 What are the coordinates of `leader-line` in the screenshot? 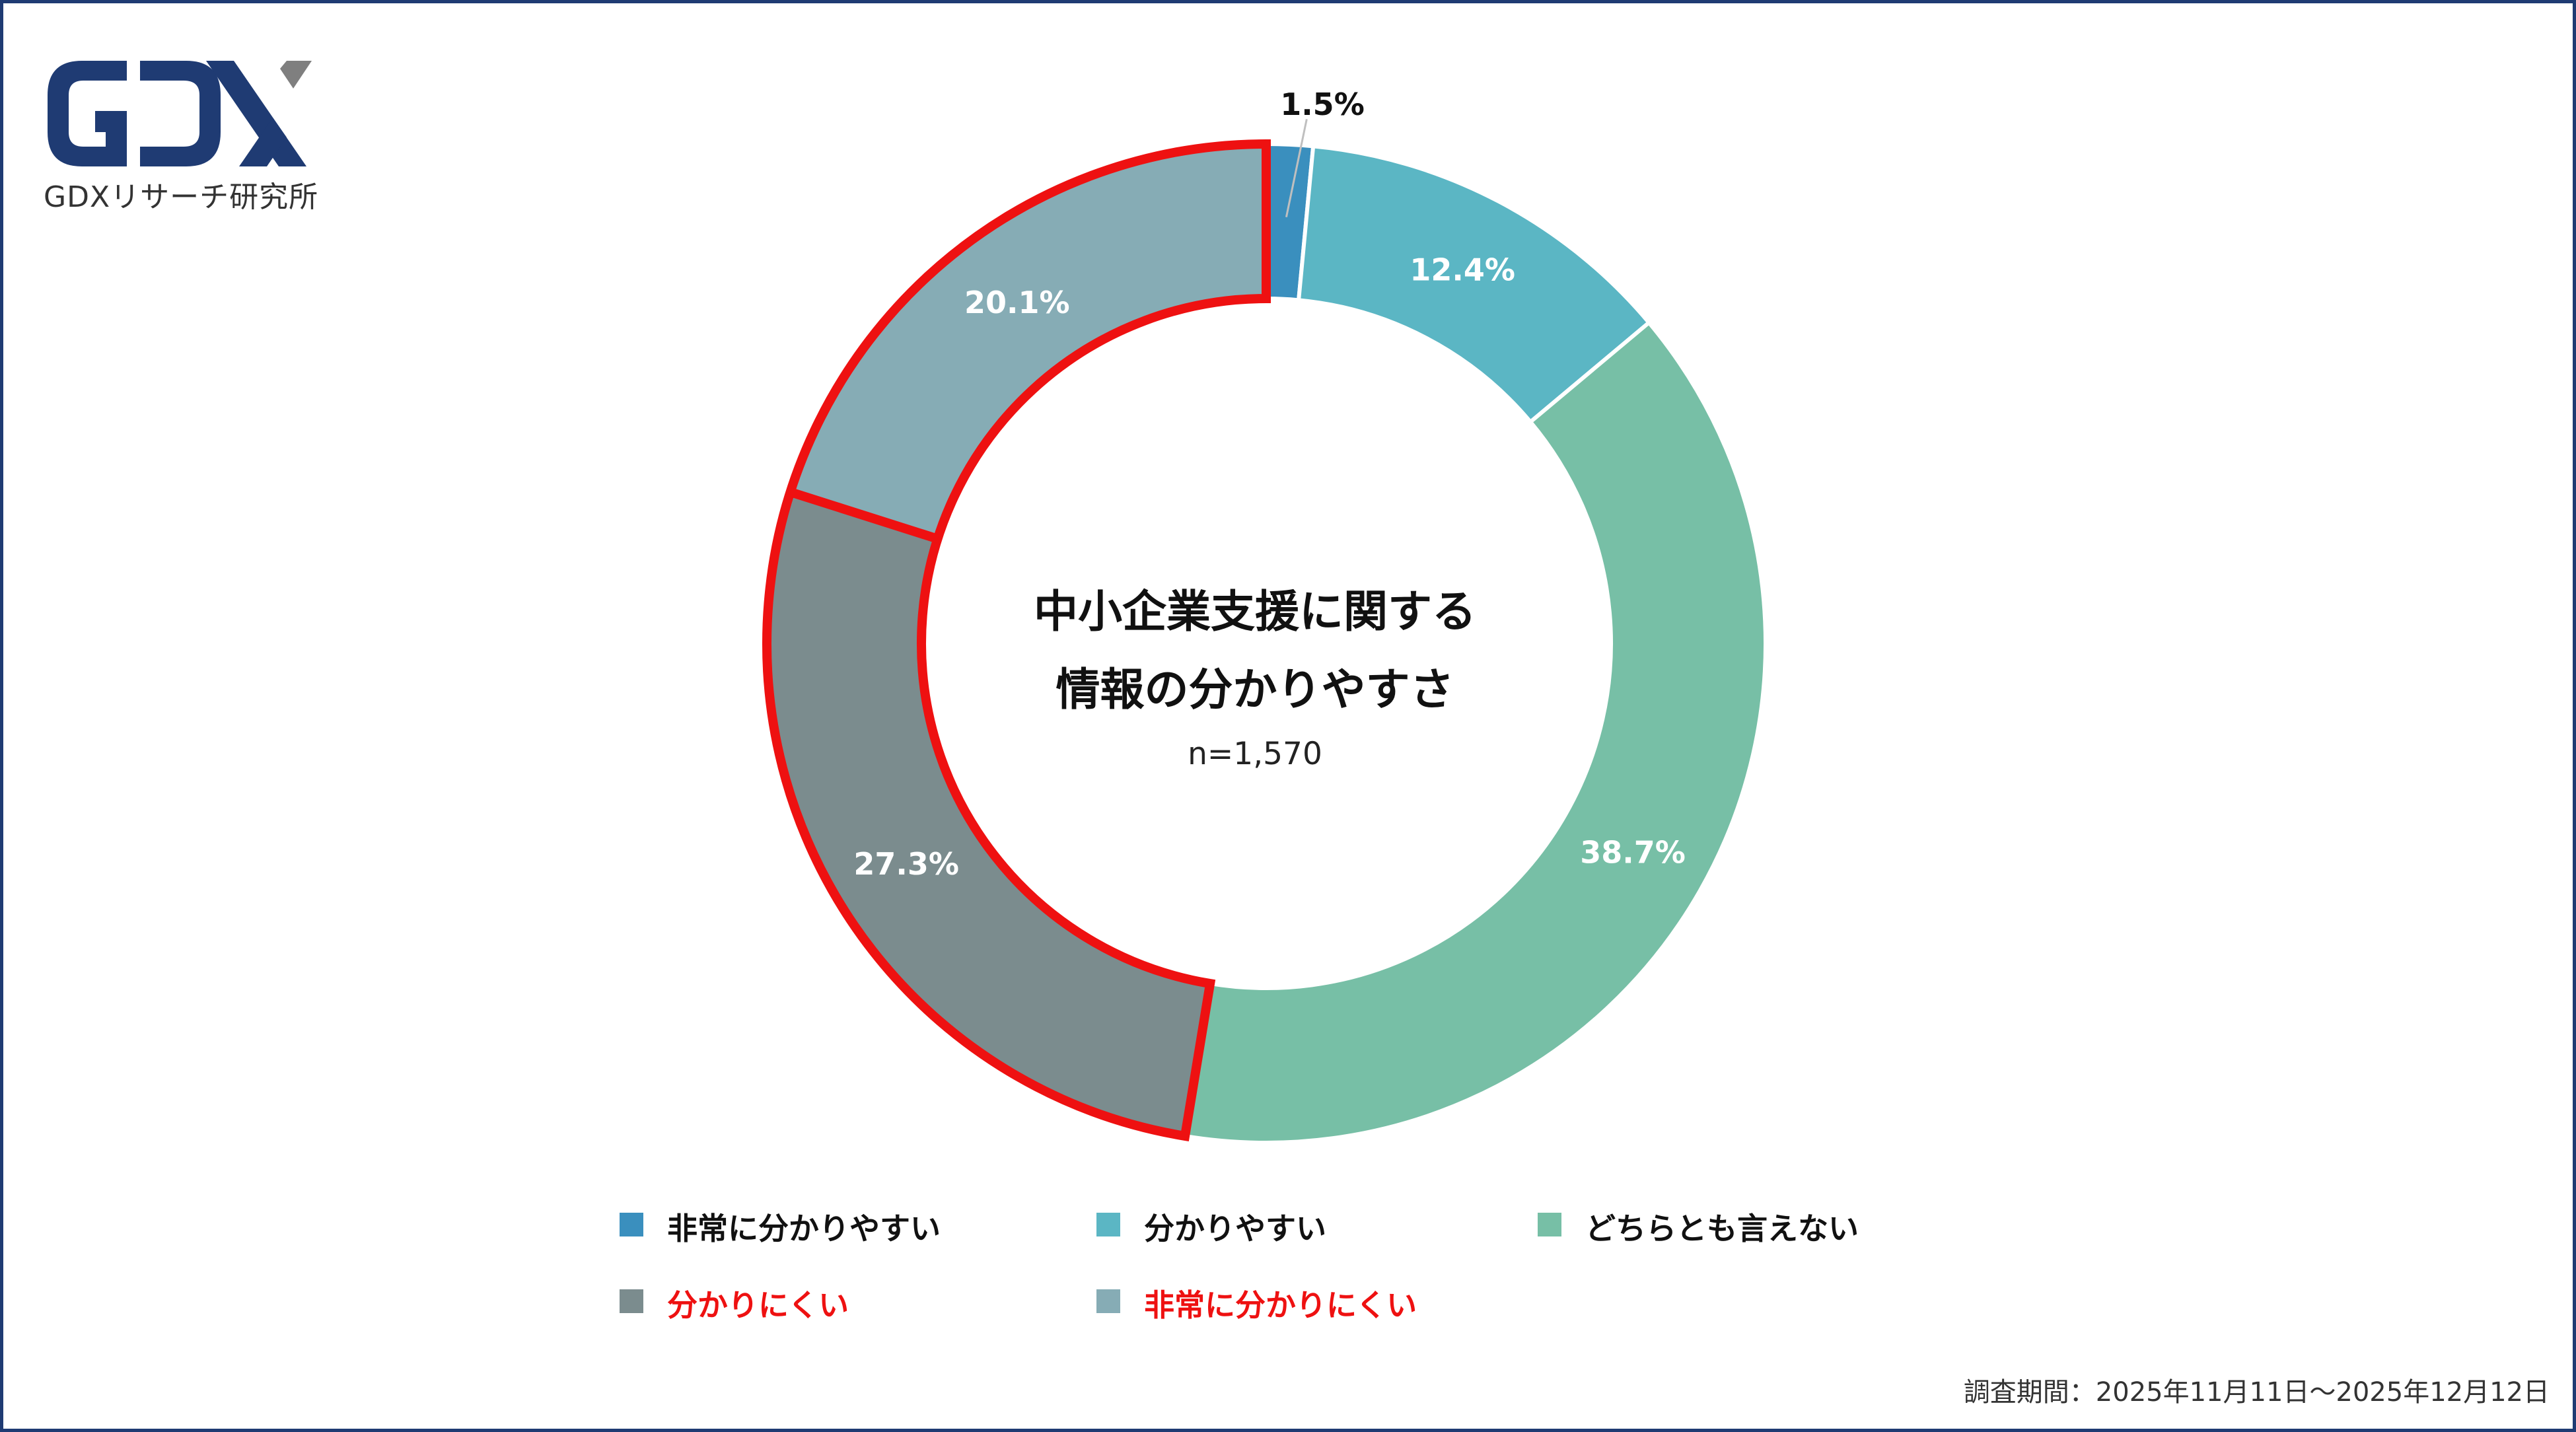 It's located at (1297, 168).